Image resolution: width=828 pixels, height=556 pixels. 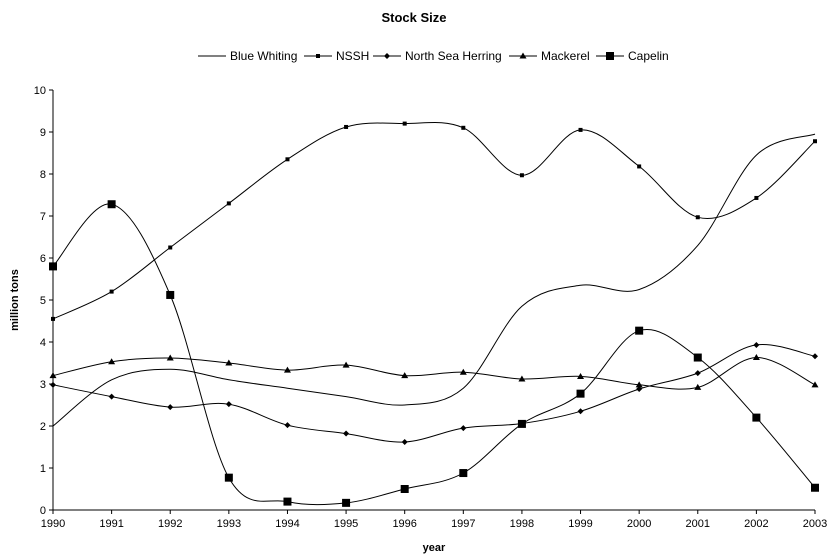 I want to click on legend-item: Capelin, so click(x=632, y=56).